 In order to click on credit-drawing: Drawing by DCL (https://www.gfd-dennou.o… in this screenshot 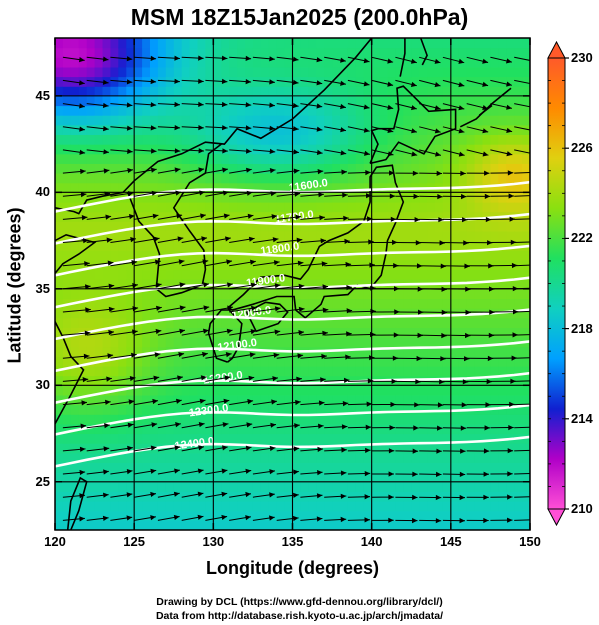, I will do `click(299, 602)`.